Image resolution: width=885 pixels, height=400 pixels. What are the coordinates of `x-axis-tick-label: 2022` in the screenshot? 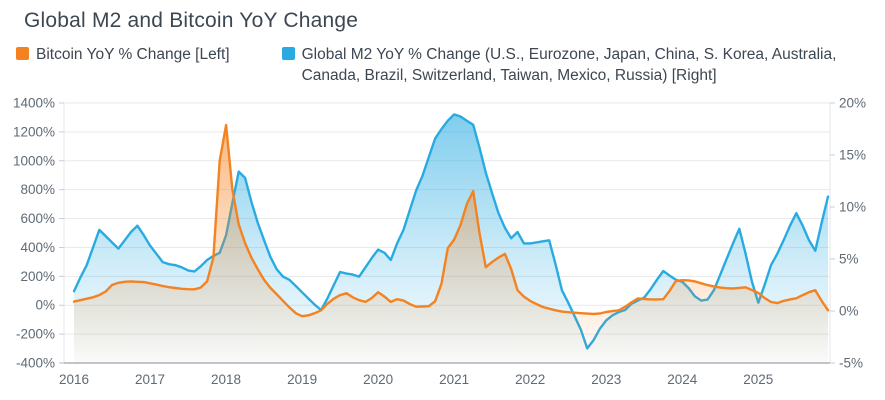 It's located at (530, 379).